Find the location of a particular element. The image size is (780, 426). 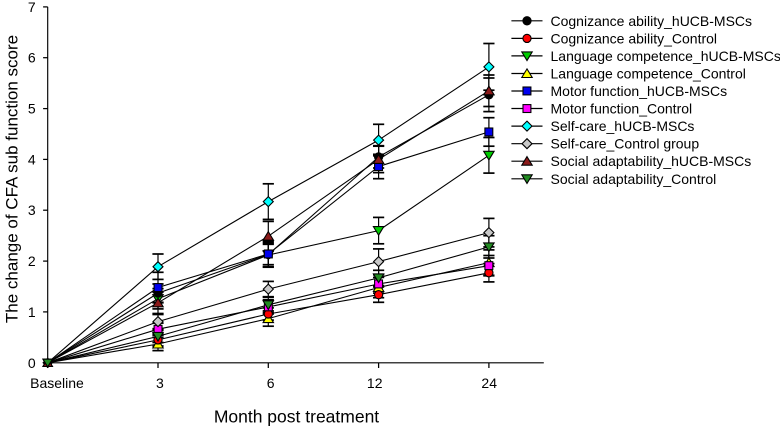

svg-text: Self-care_hUCB-MSCs is located at coordinates (623, 126).